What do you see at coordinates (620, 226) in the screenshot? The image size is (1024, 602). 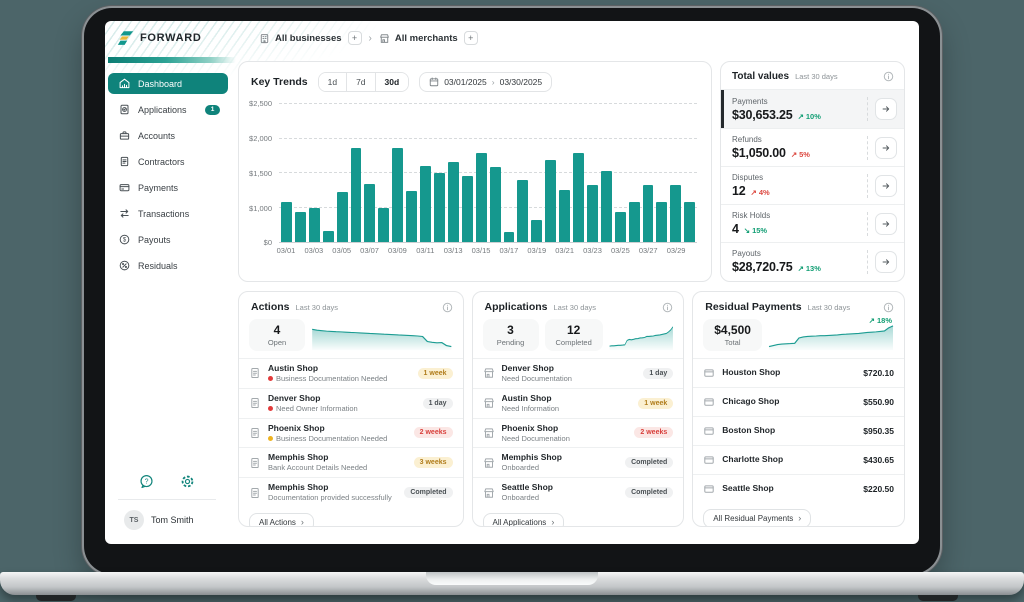 I see `chart-bar-03/25` at bounding box center [620, 226].